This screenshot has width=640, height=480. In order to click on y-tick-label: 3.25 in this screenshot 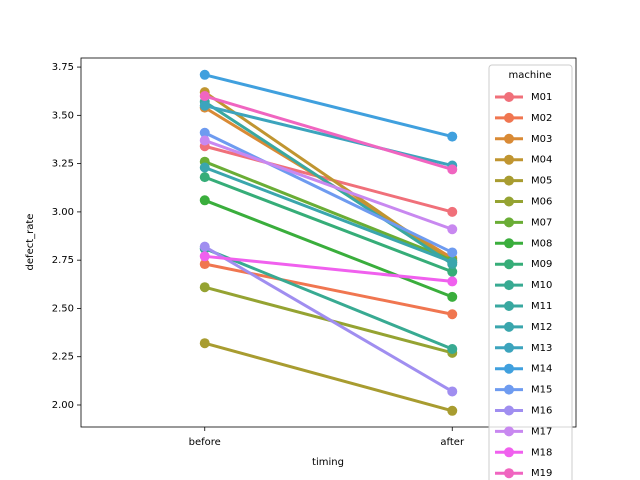, I will do `click(63, 164)`.